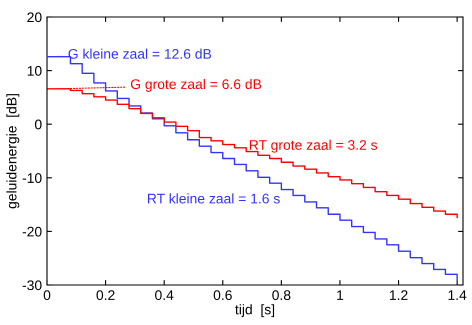  What do you see at coordinates (38, 125) in the screenshot?
I see `y-tick-label: 0` at bounding box center [38, 125].